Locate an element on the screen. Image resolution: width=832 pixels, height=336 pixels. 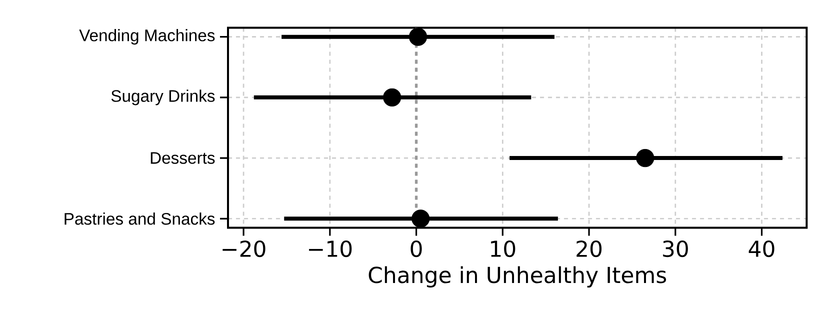
y-tick-label: Vending Machines is located at coordinates (147, 37).